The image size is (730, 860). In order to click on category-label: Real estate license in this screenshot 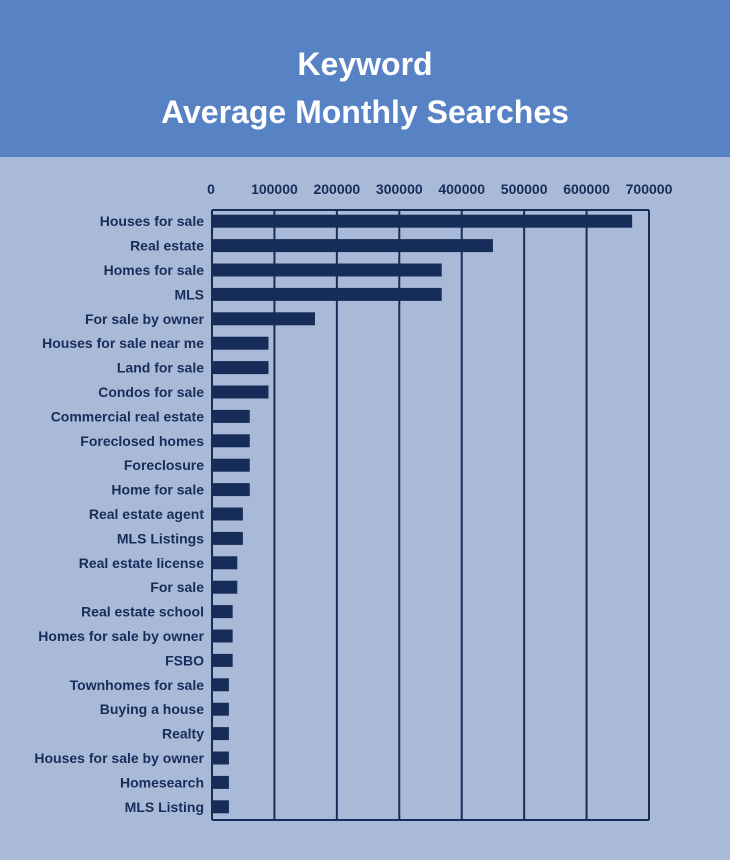, I will do `click(142, 563)`.